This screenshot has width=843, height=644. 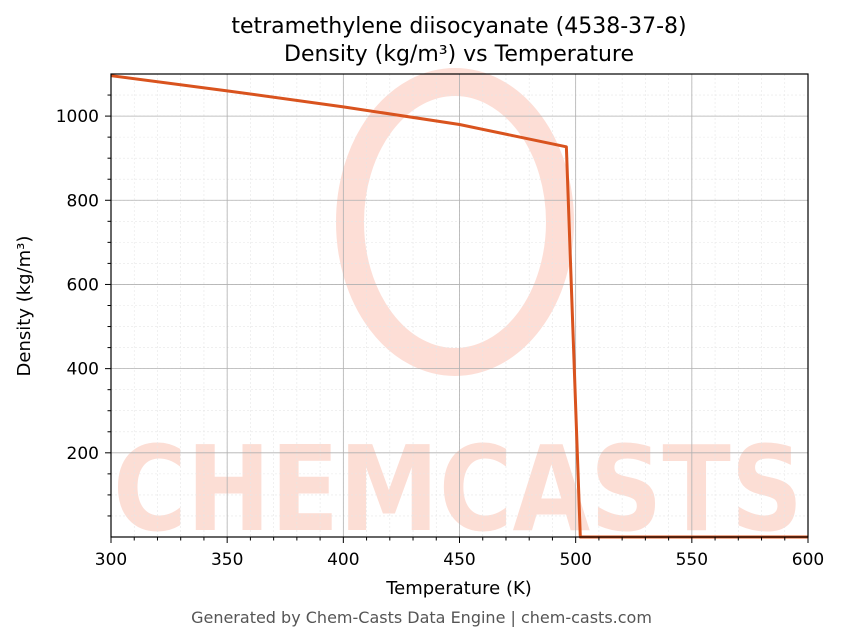 I want to click on chart-subtitle: Density (kg/m³) vs Temperature, so click(x=459, y=54).